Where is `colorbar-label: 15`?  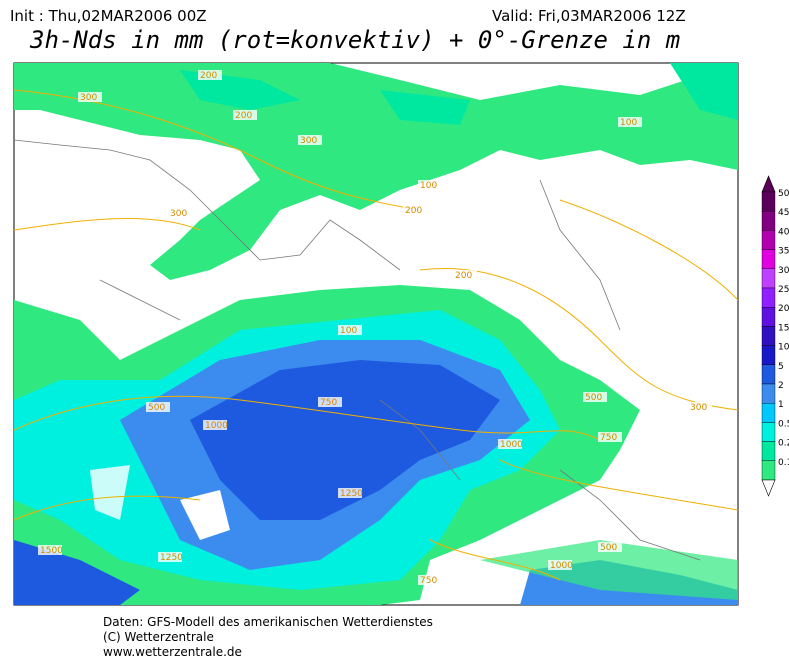
colorbar-label: 15 is located at coordinates (783, 328).